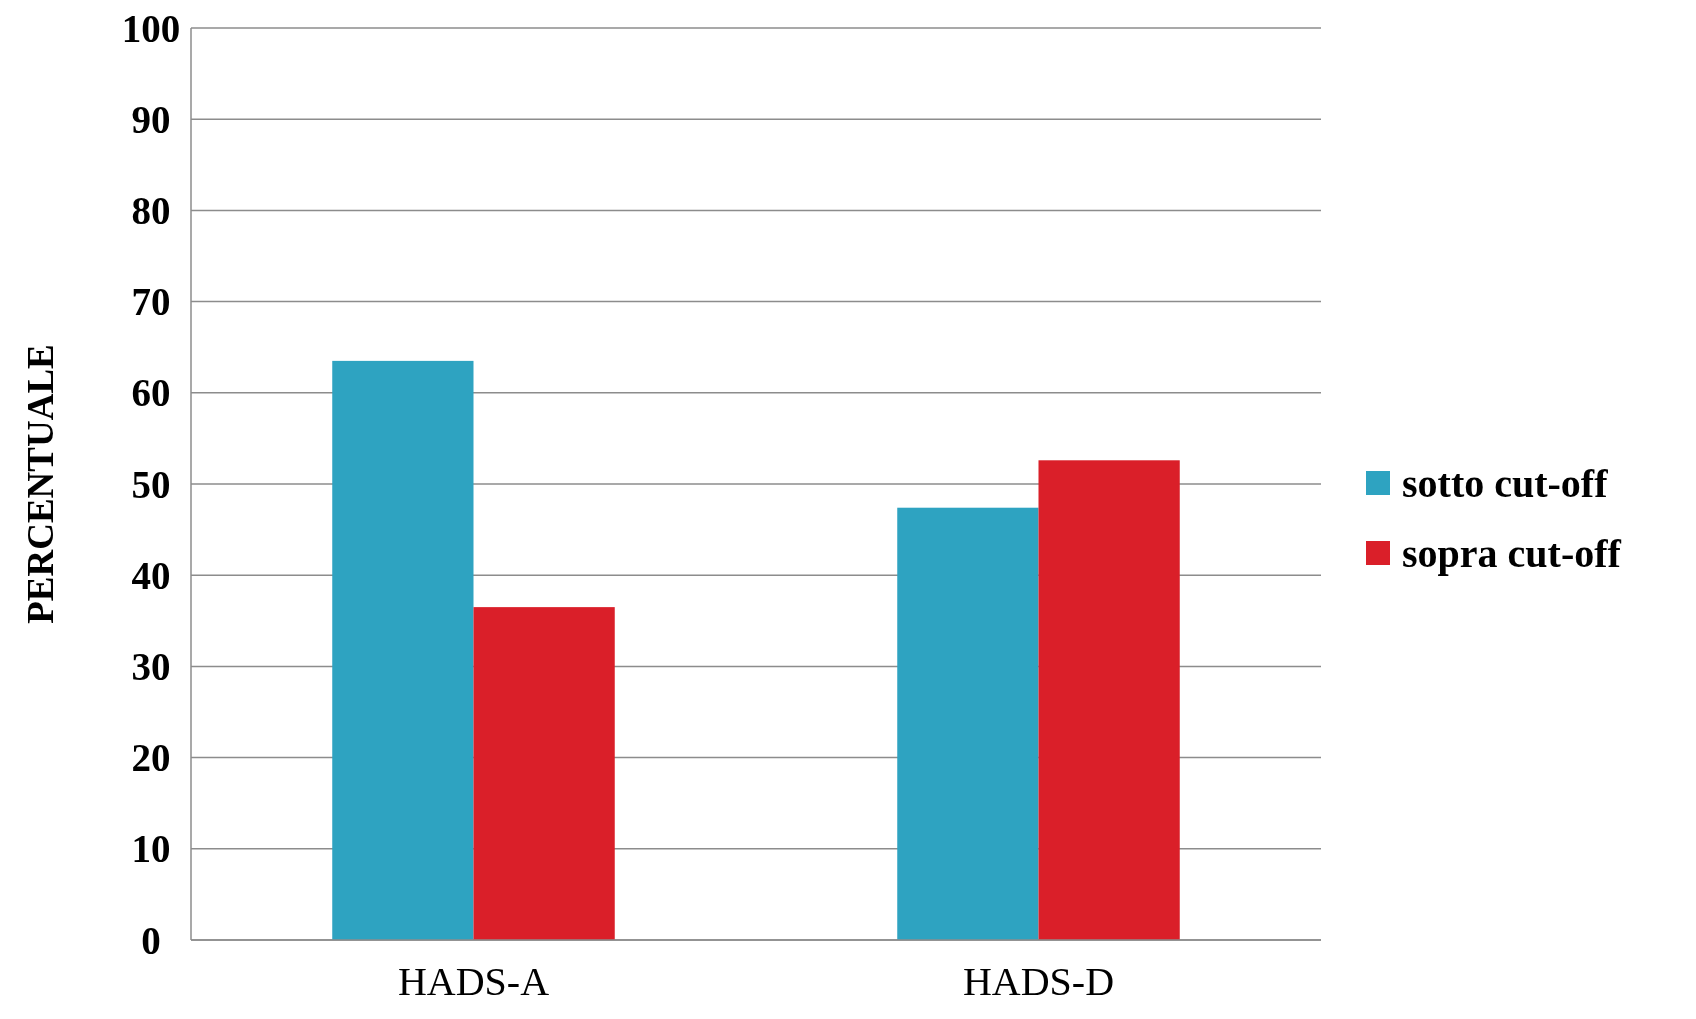  I want to click on y-tick-label: 40, so click(151, 575).